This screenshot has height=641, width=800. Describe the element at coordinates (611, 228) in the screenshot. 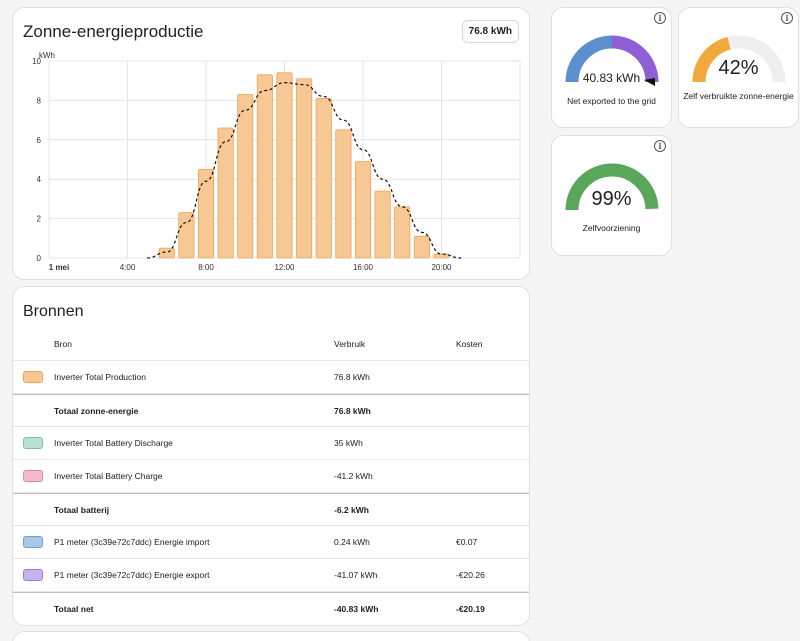

I see `gauge-label: Zelfvoorziening` at that location.